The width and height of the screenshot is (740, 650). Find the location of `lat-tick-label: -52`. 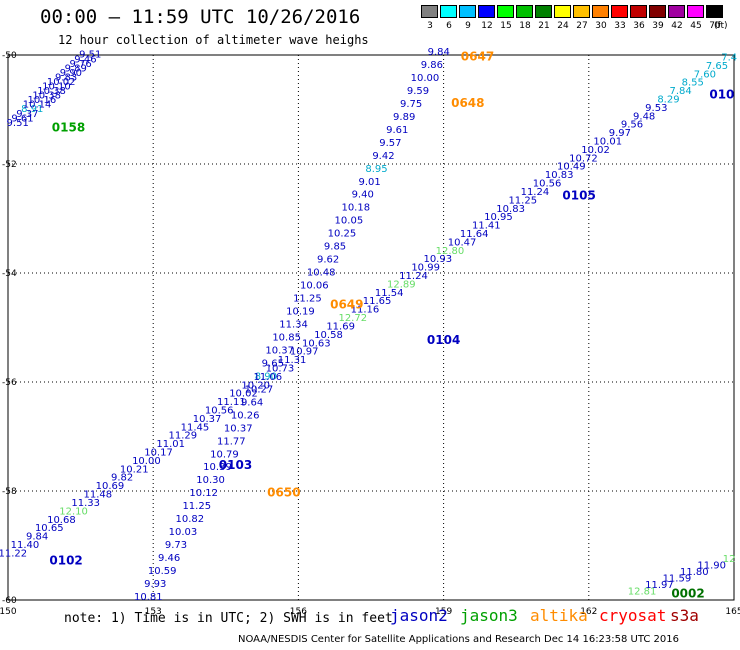

lat-tick-label: -52 is located at coordinates (9, 165).